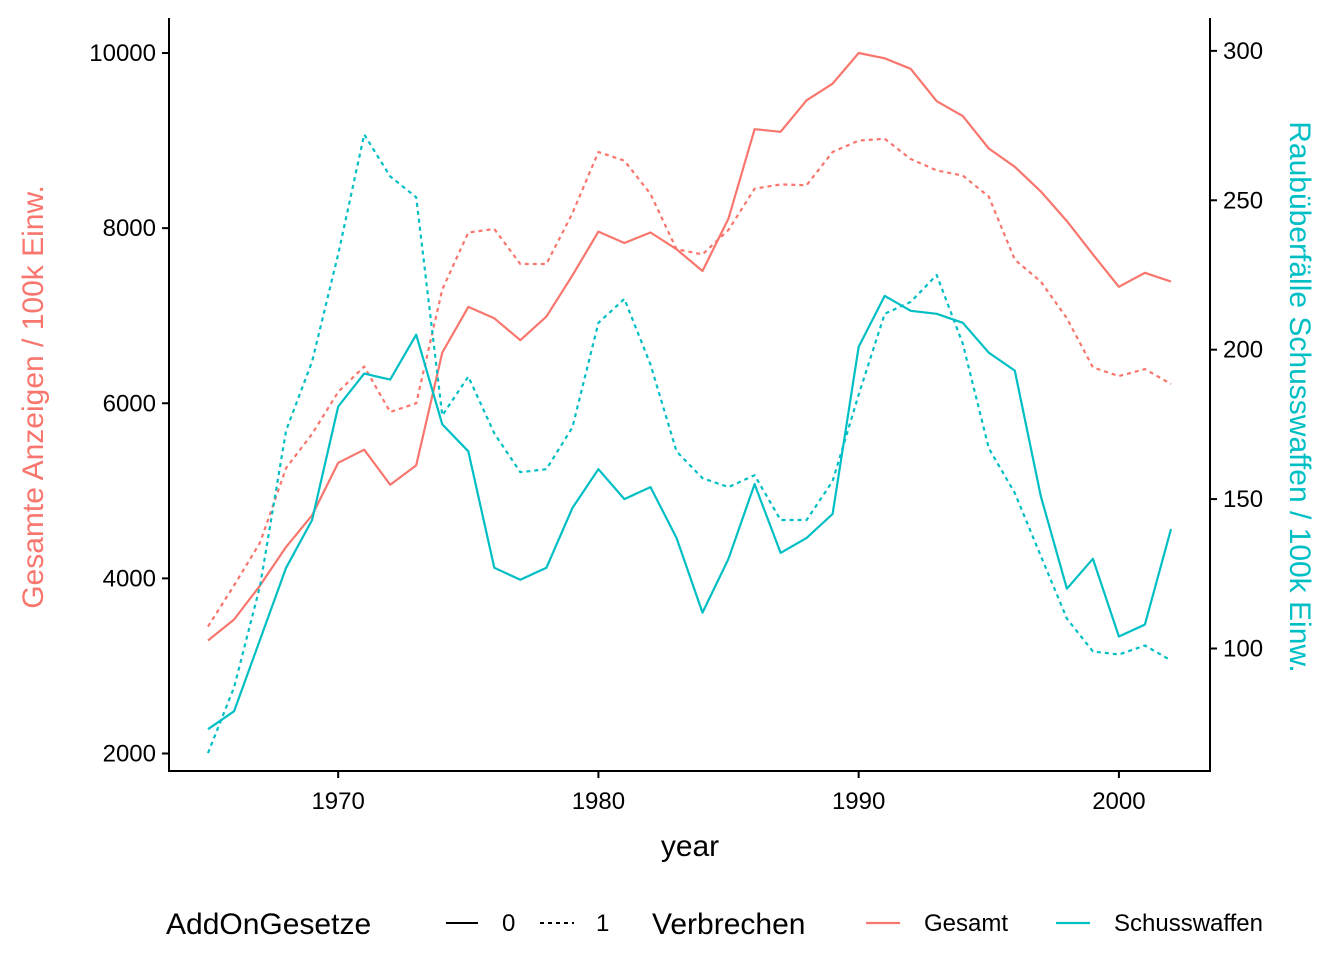  What do you see at coordinates (1243, 350) in the screenshot?
I see `y-right-tick-label: 200` at bounding box center [1243, 350].